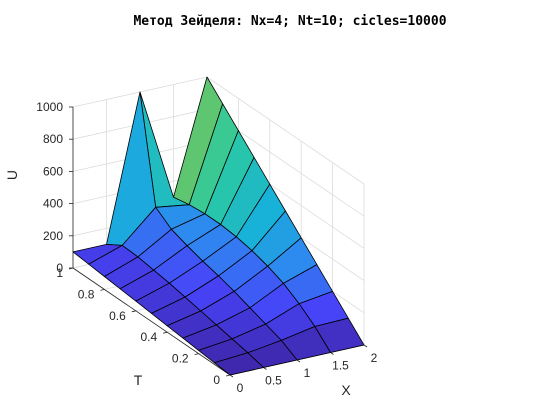 This screenshot has height=420, width=560. Describe the element at coordinates (138, 380) in the screenshot. I see `y-axis-label: T` at that location.